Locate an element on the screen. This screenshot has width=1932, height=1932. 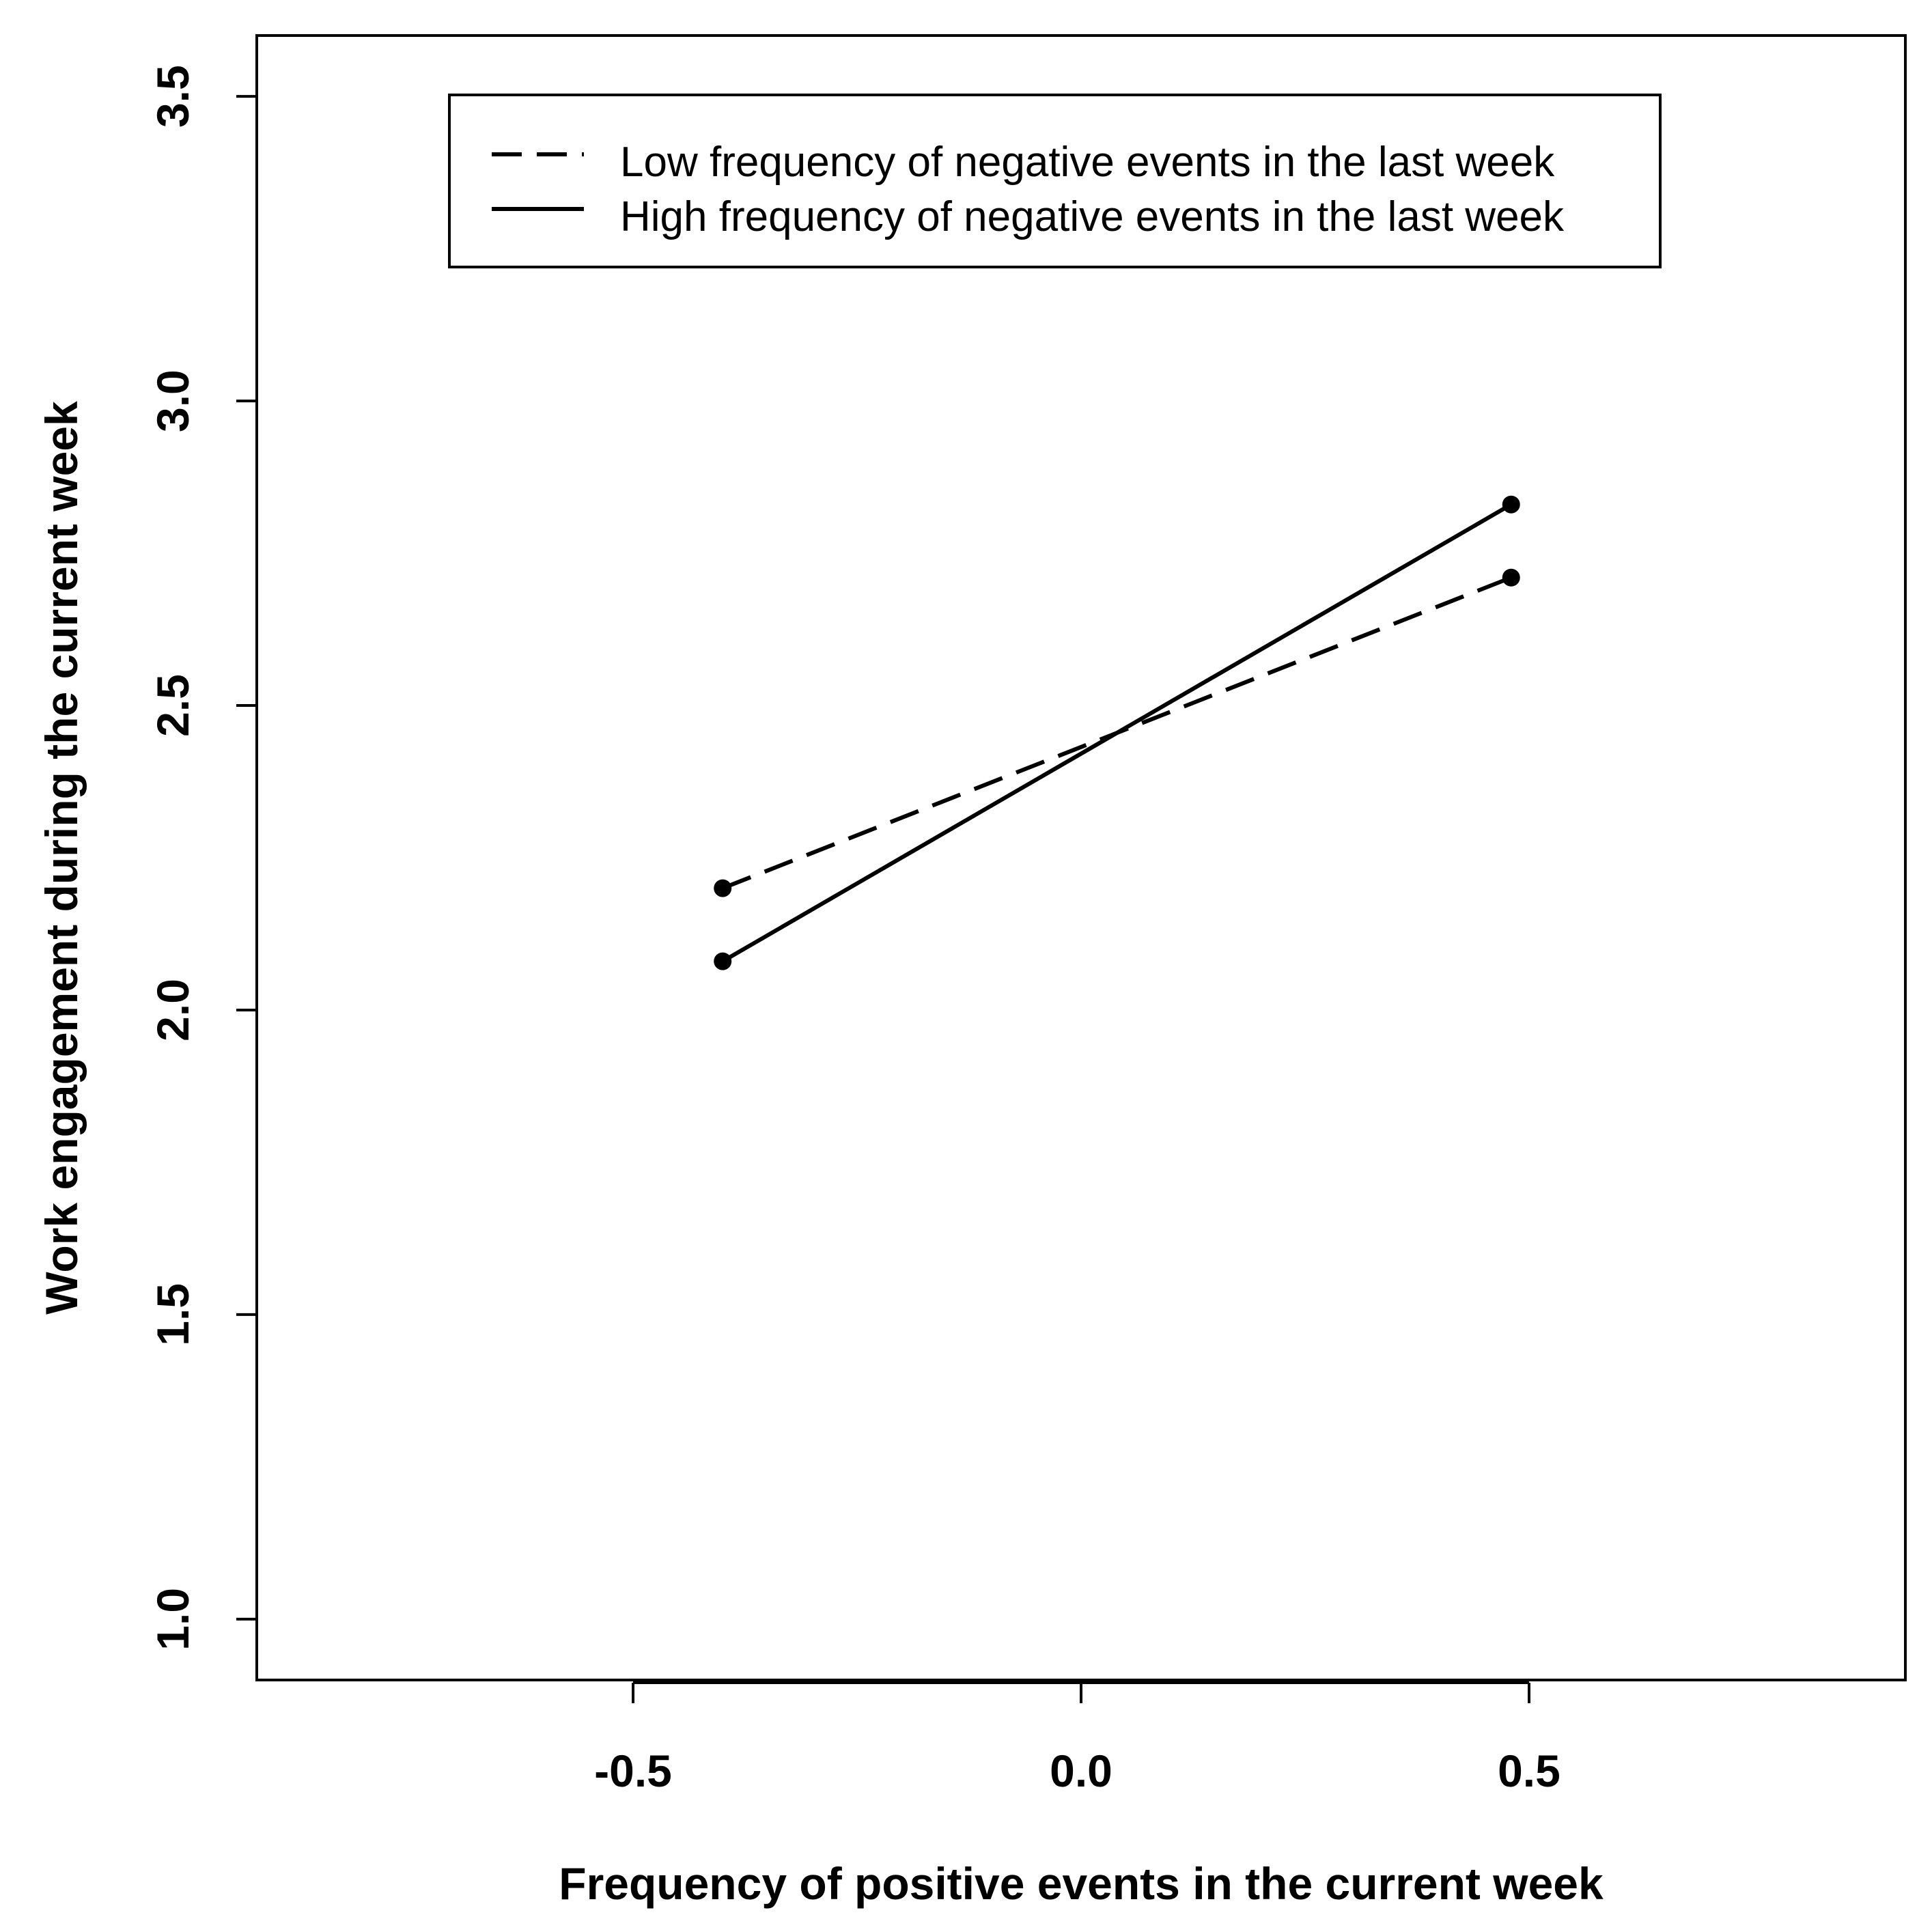
y-tick-label: 3.5 is located at coordinates (173, 96).